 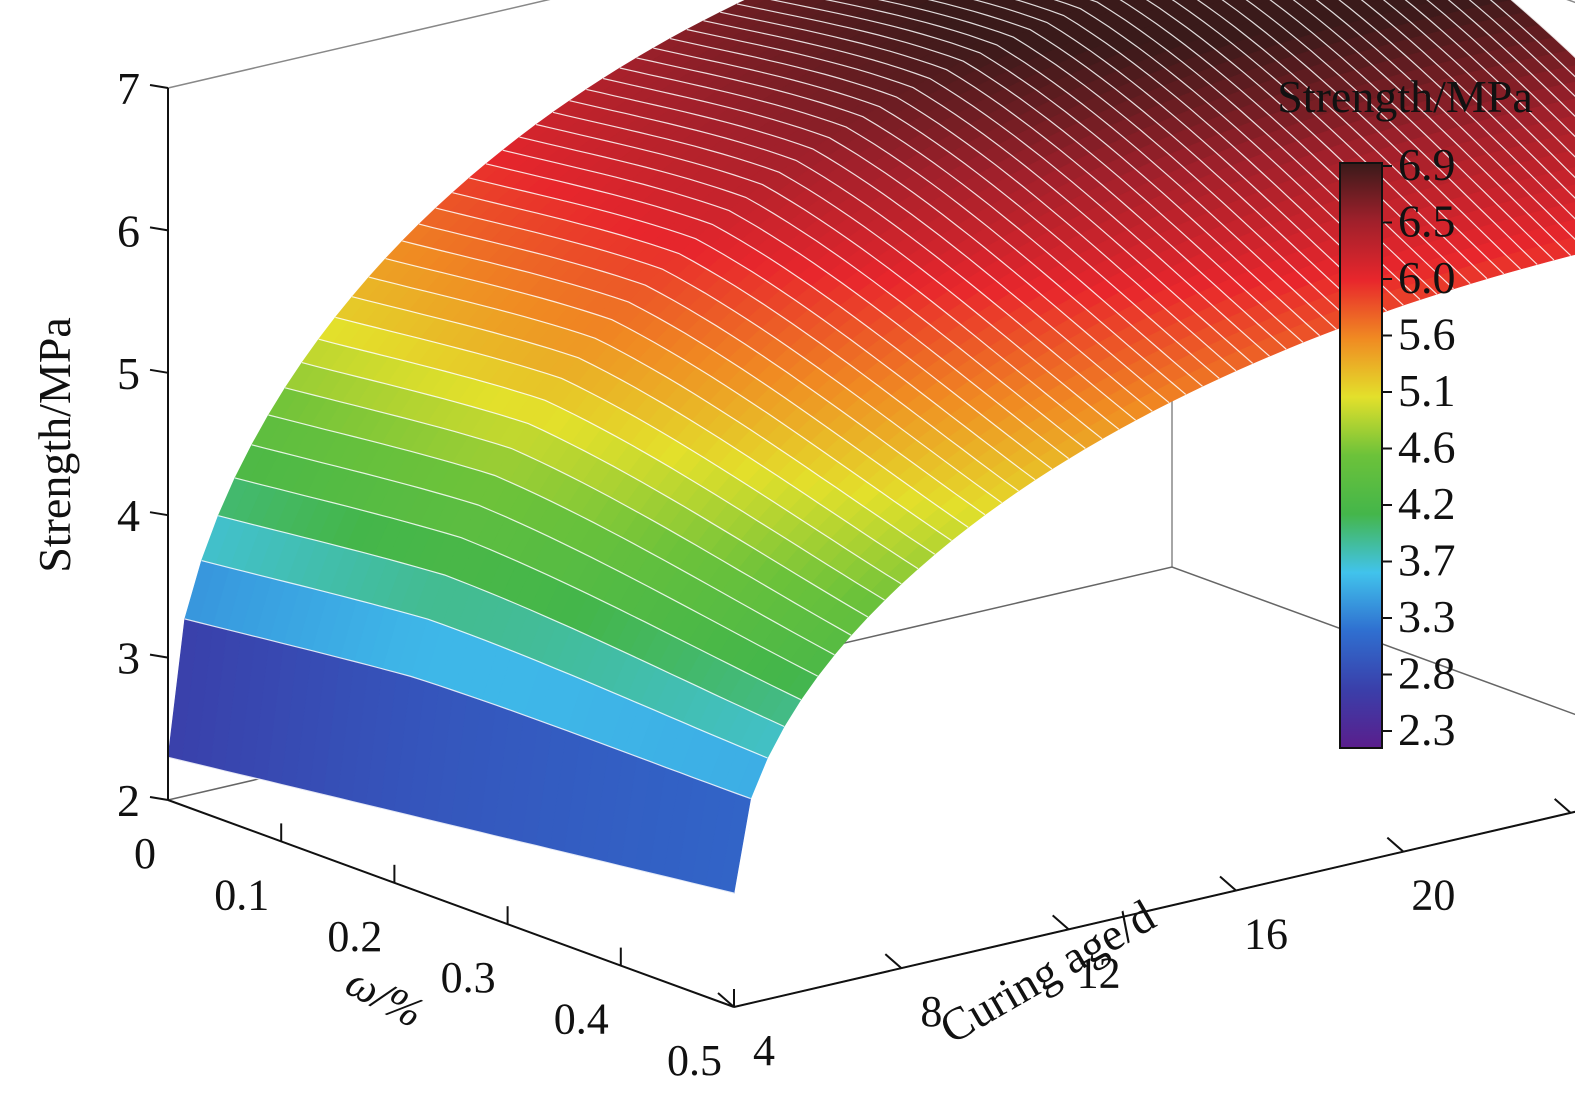 I want to click on colorbar-label: 6.0, so click(x=1427, y=277).